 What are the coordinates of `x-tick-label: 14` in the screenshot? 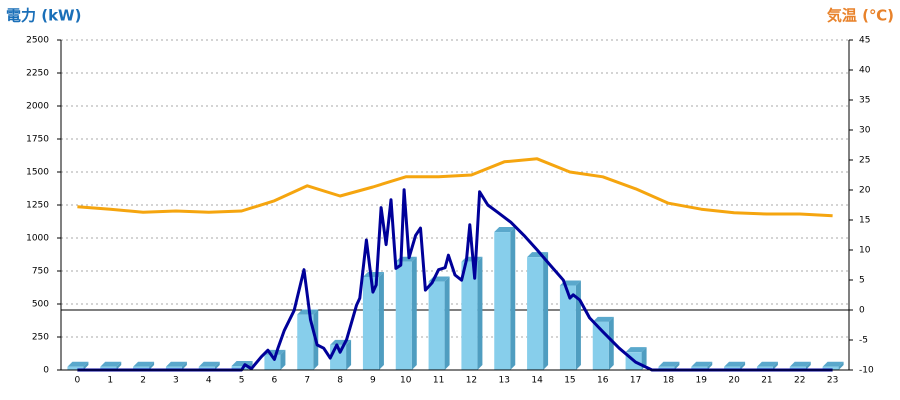 It's located at (537, 381).